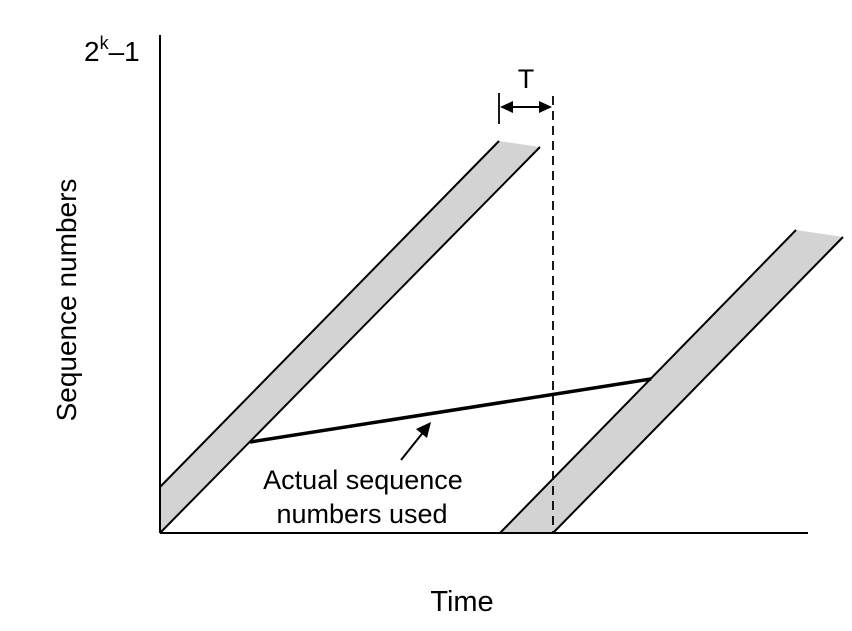 The width and height of the screenshot is (852, 631). What do you see at coordinates (423, 430) in the screenshot?
I see `annotation-arrowhead` at bounding box center [423, 430].